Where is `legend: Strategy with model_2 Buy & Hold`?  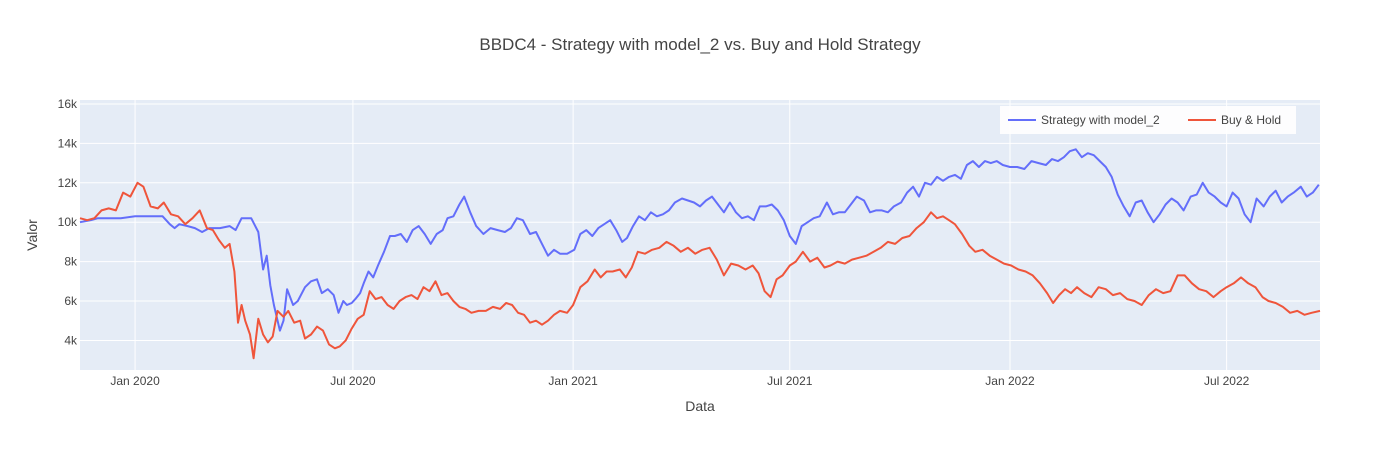 legend: Strategy with model_2 Buy & Hold is located at coordinates (1148, 120).